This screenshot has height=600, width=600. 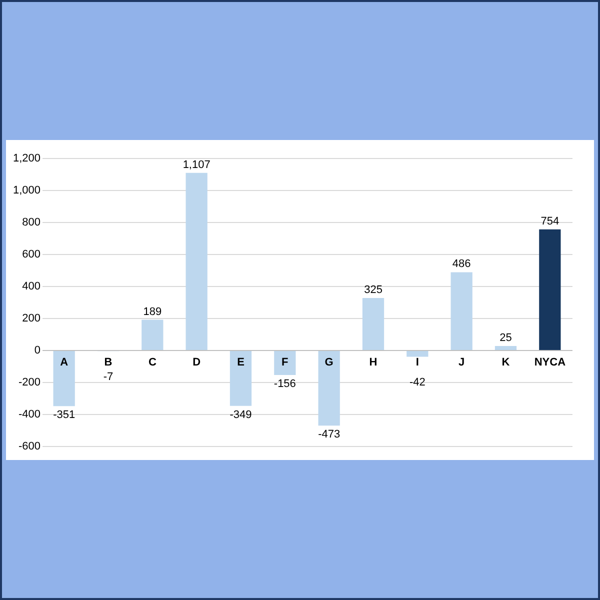 I want to click on x-tick-label: B, so click(x=108, y=362).